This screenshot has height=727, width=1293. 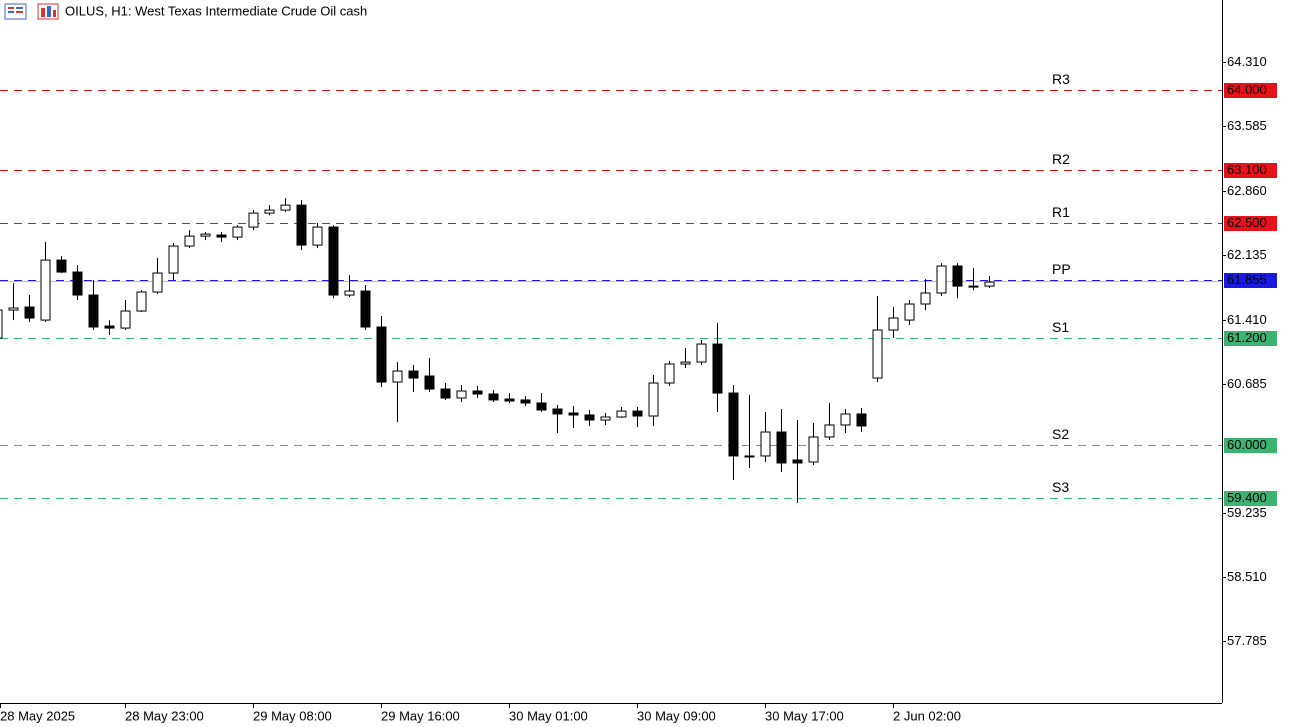 What do you see at coordinates (1247, 190) in the screenshot?
I see `y-tick-label: 62.860` at bounding box center [1247, 190].